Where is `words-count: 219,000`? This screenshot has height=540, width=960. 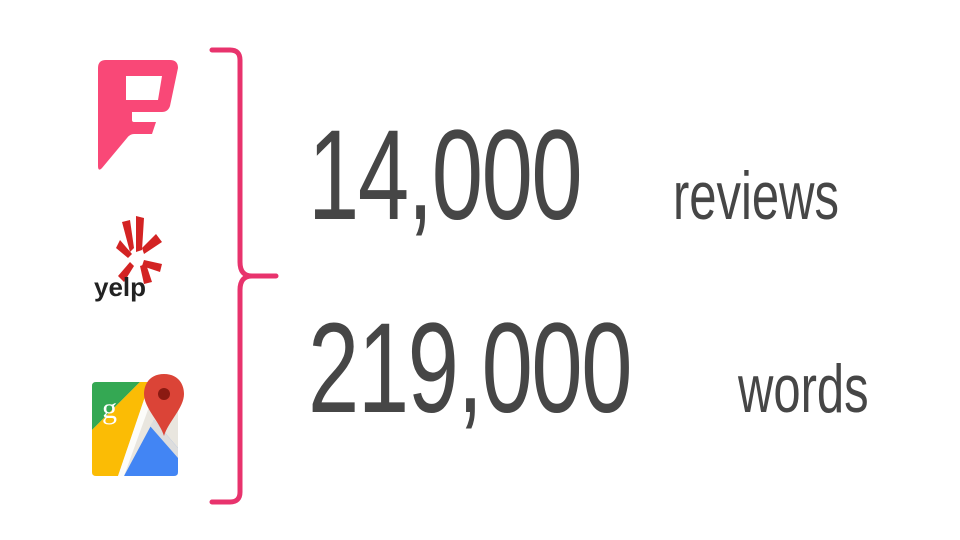 words-count: 219,000 is located at coordinates (470, 368).